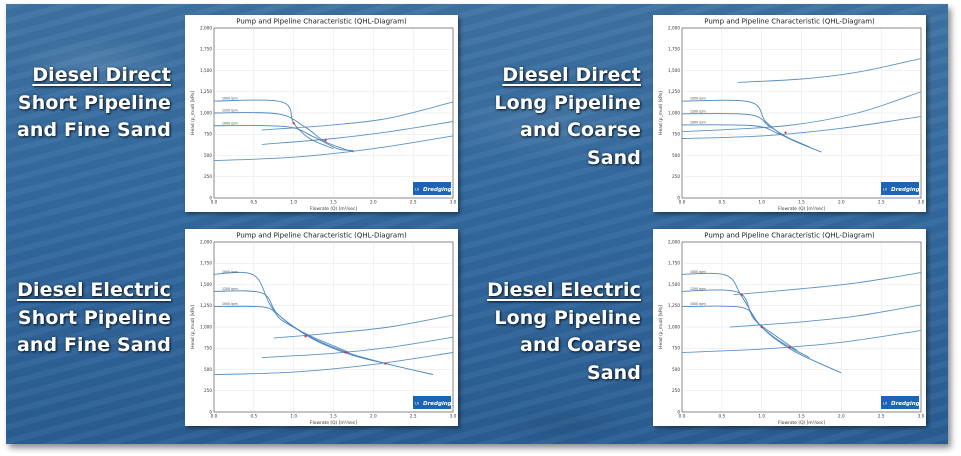 The height and width of the screenshot is (456, 961). I want to click on dredging-logo: LX Dredging, so click(432, 402).